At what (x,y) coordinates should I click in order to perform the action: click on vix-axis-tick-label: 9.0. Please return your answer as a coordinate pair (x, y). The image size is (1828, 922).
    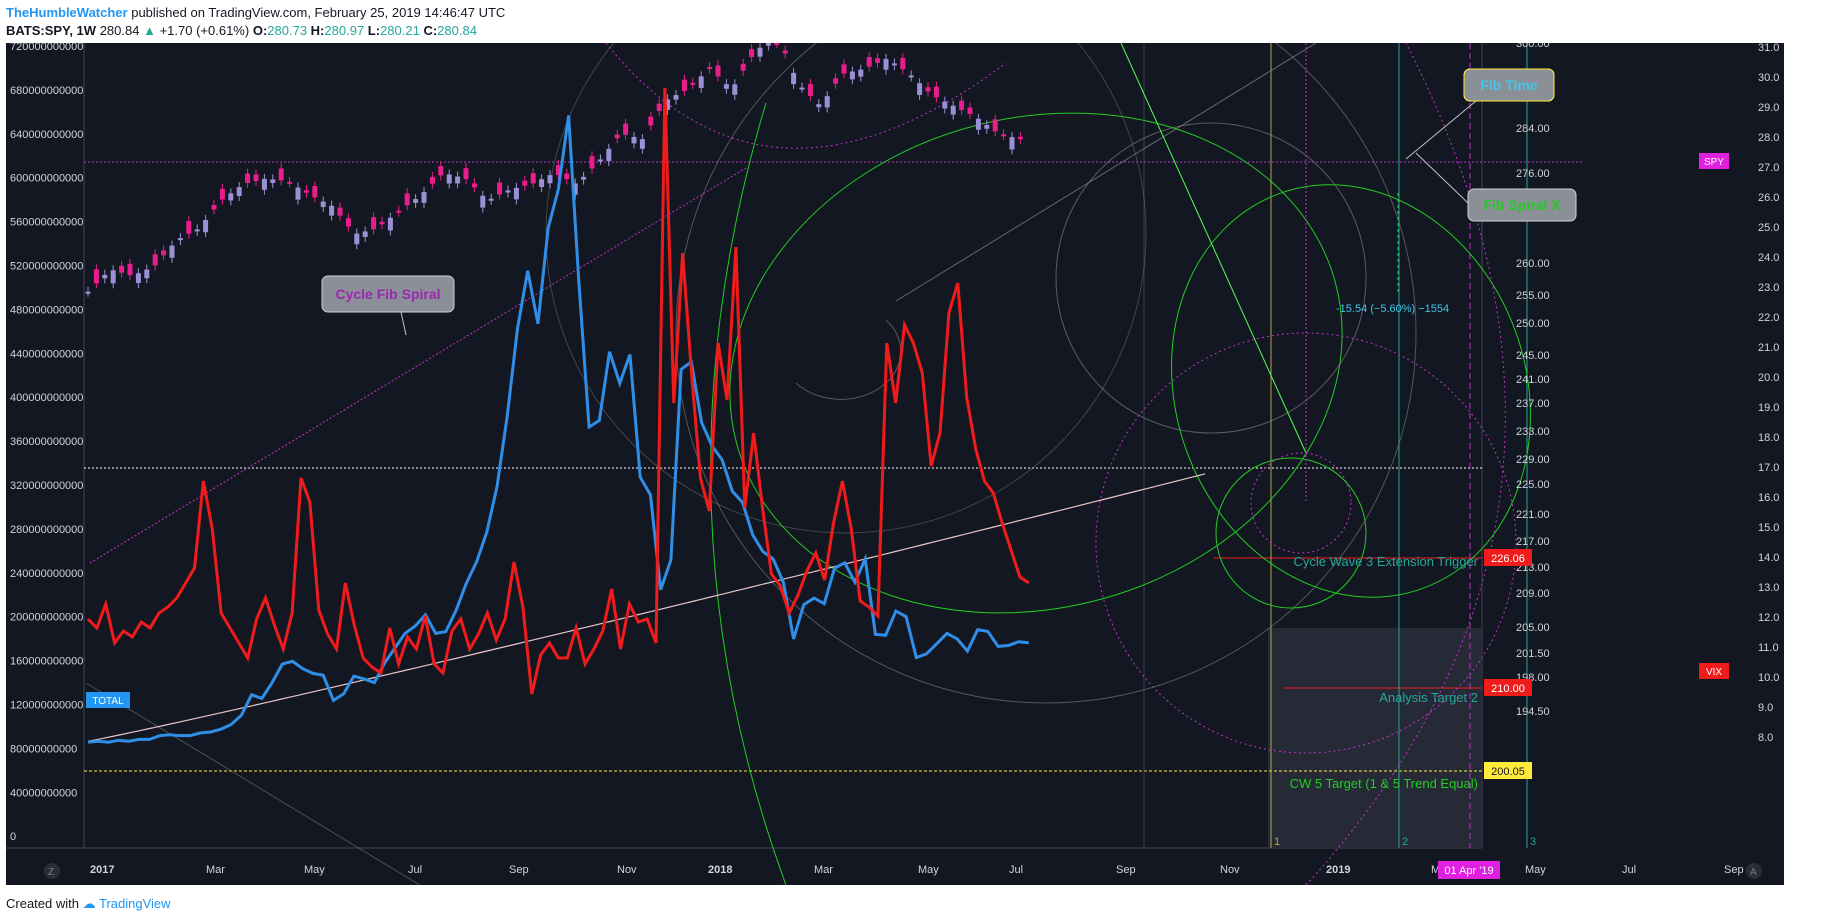
    Looking at the image, I should click on (1765, 708).